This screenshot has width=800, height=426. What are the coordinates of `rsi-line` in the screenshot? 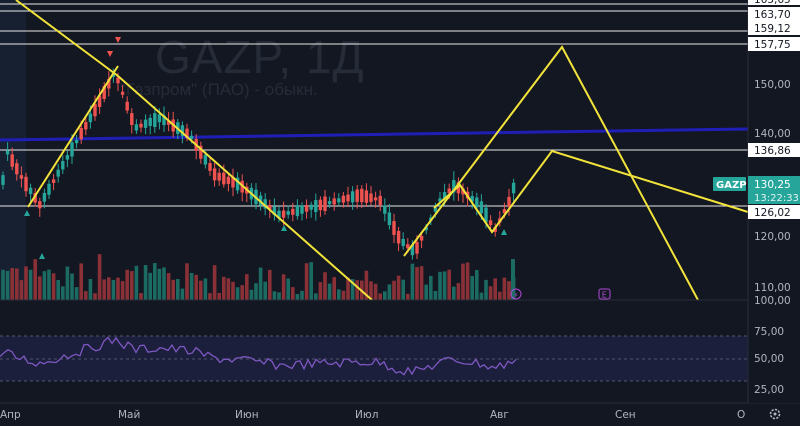 It's located at (258, 356).